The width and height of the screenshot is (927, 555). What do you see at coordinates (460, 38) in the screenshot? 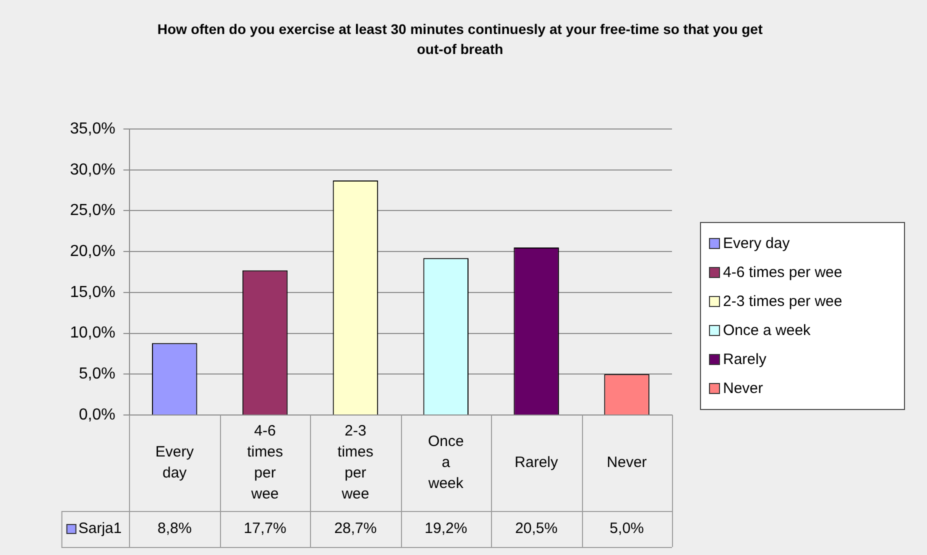
I see `chart-title: How often do you exercise at least 30 minutes continuesly at your free-time so that you get out-of breath` at bounding box center [460, 38].